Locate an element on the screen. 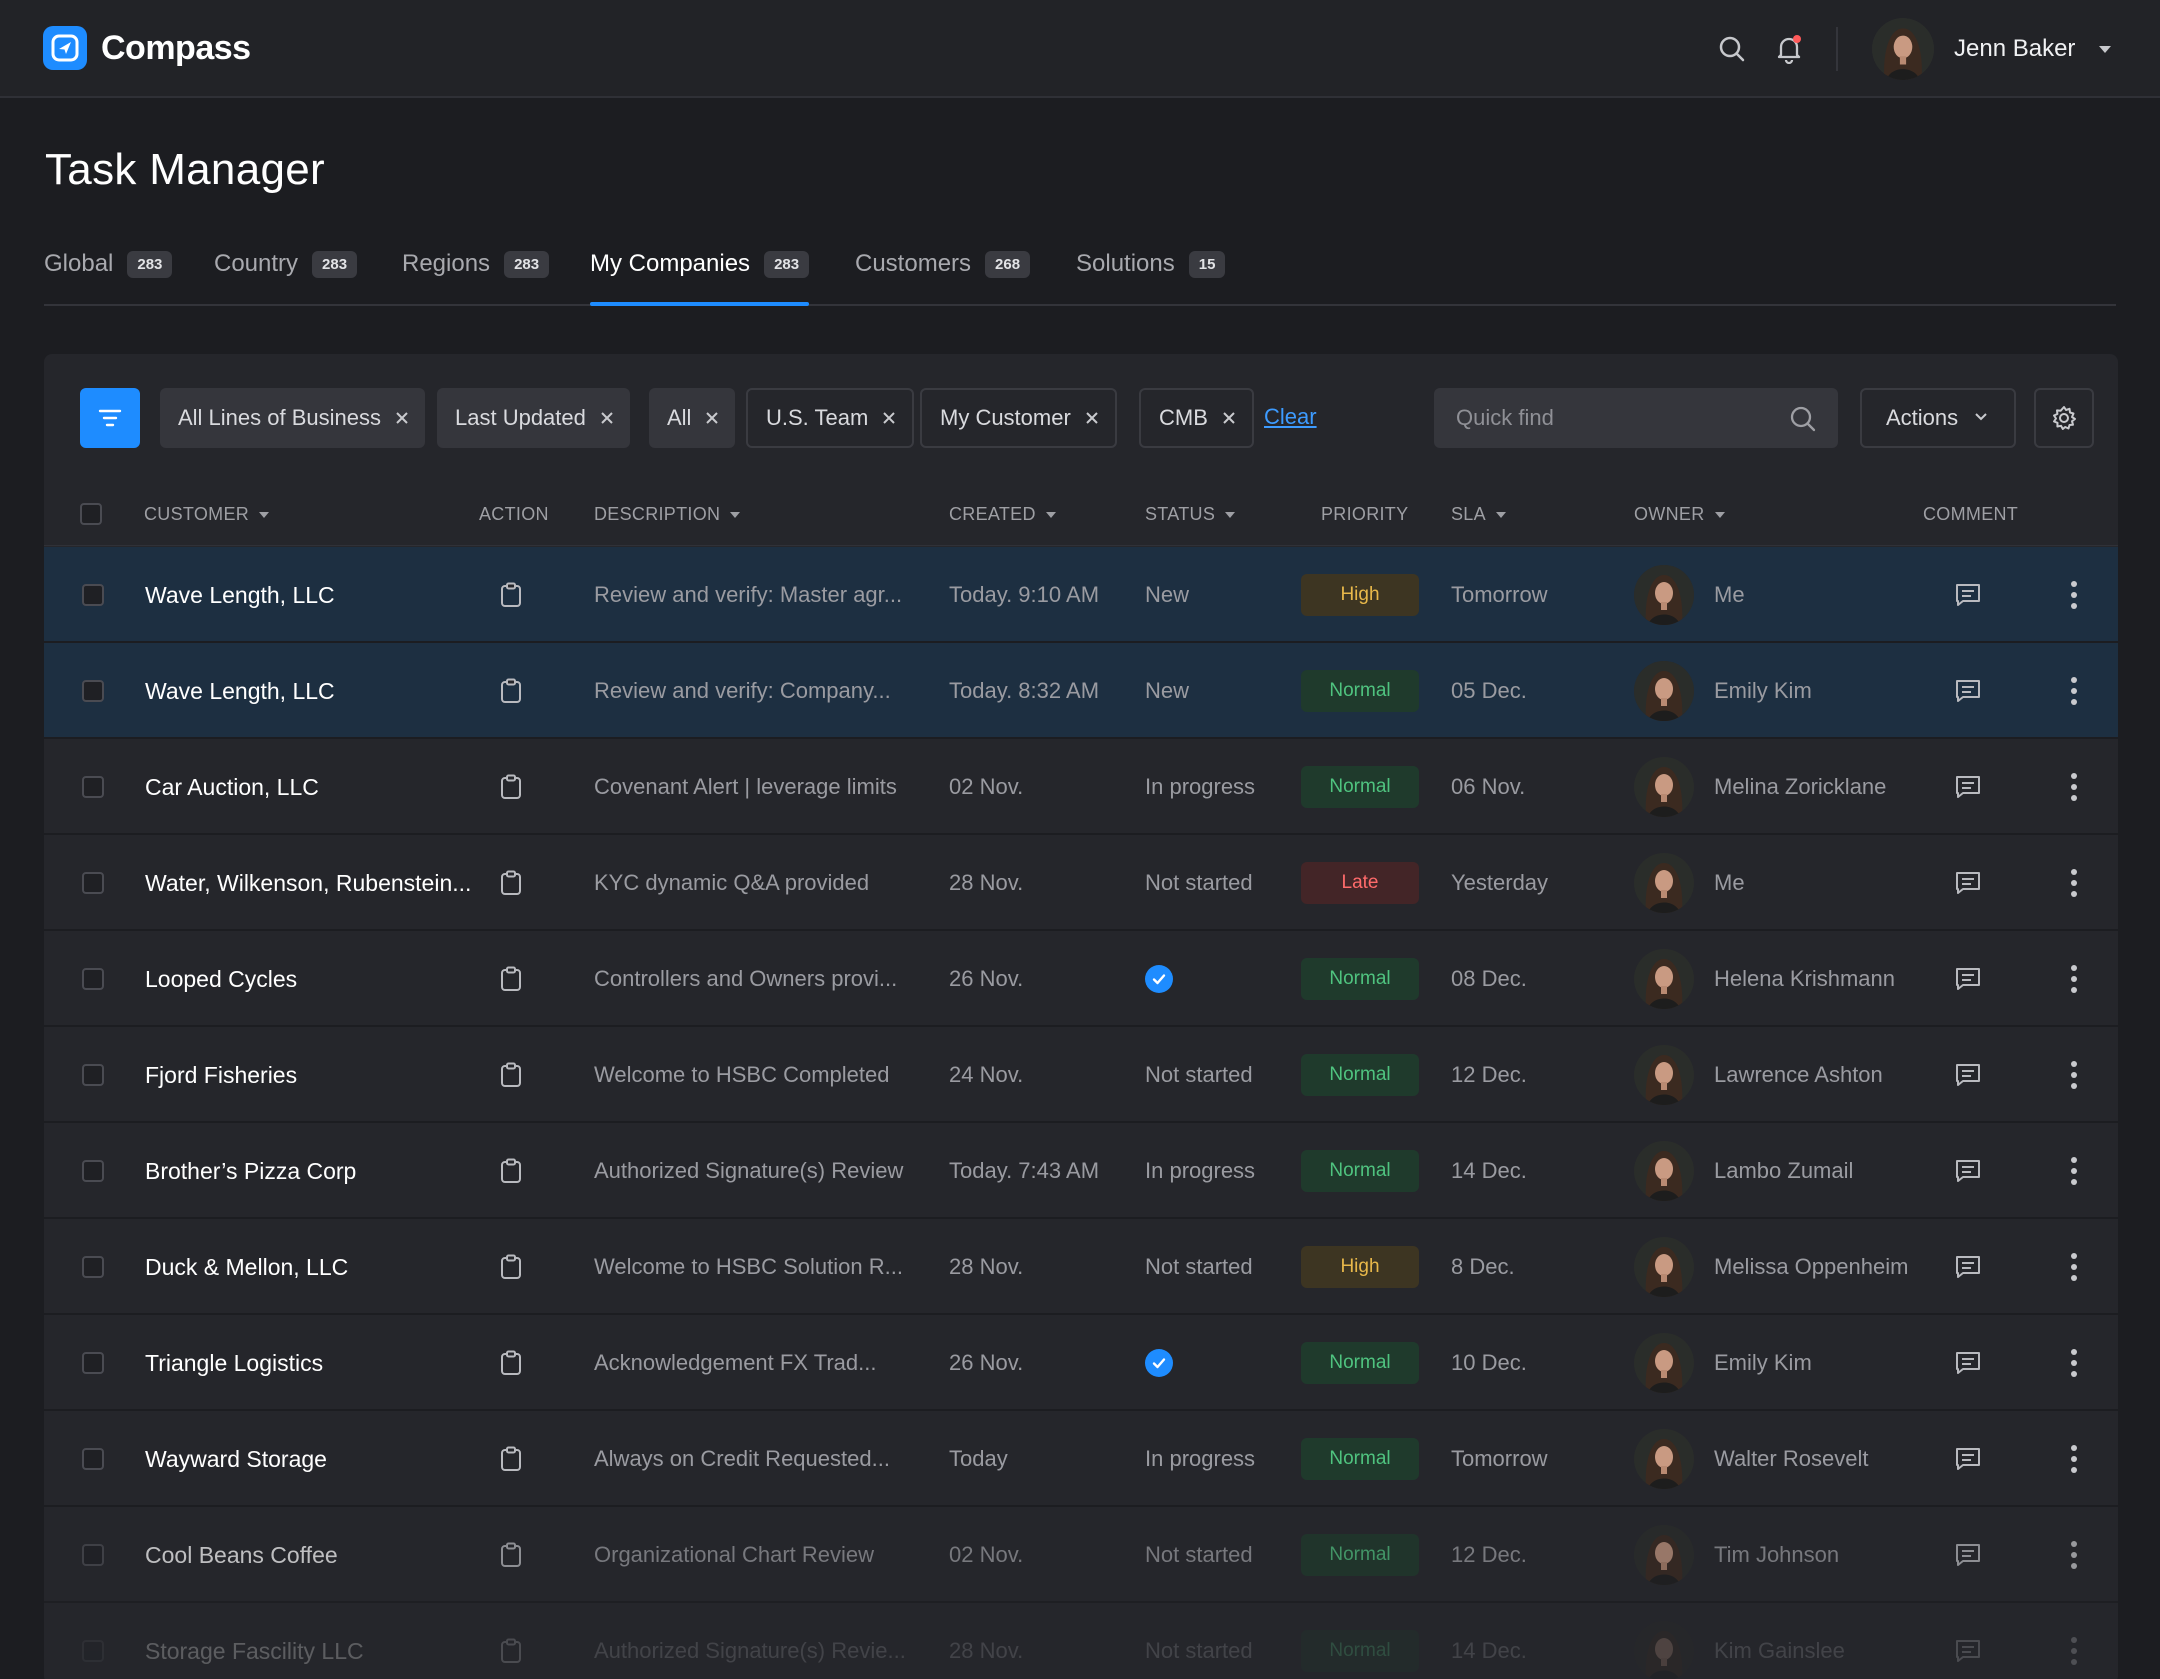  notification-bell-icon is located at coordinates (1789, 49).